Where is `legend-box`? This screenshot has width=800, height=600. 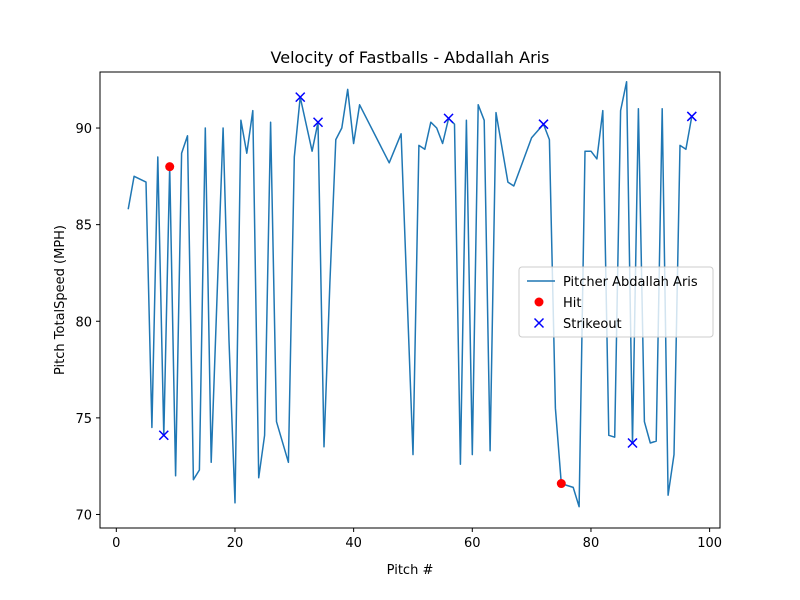
legend-box is located at coordinates (616, 302).